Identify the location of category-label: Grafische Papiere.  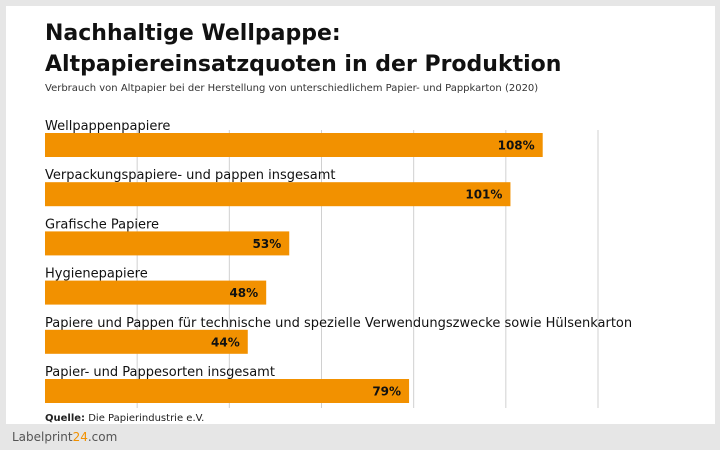
(102, 224).